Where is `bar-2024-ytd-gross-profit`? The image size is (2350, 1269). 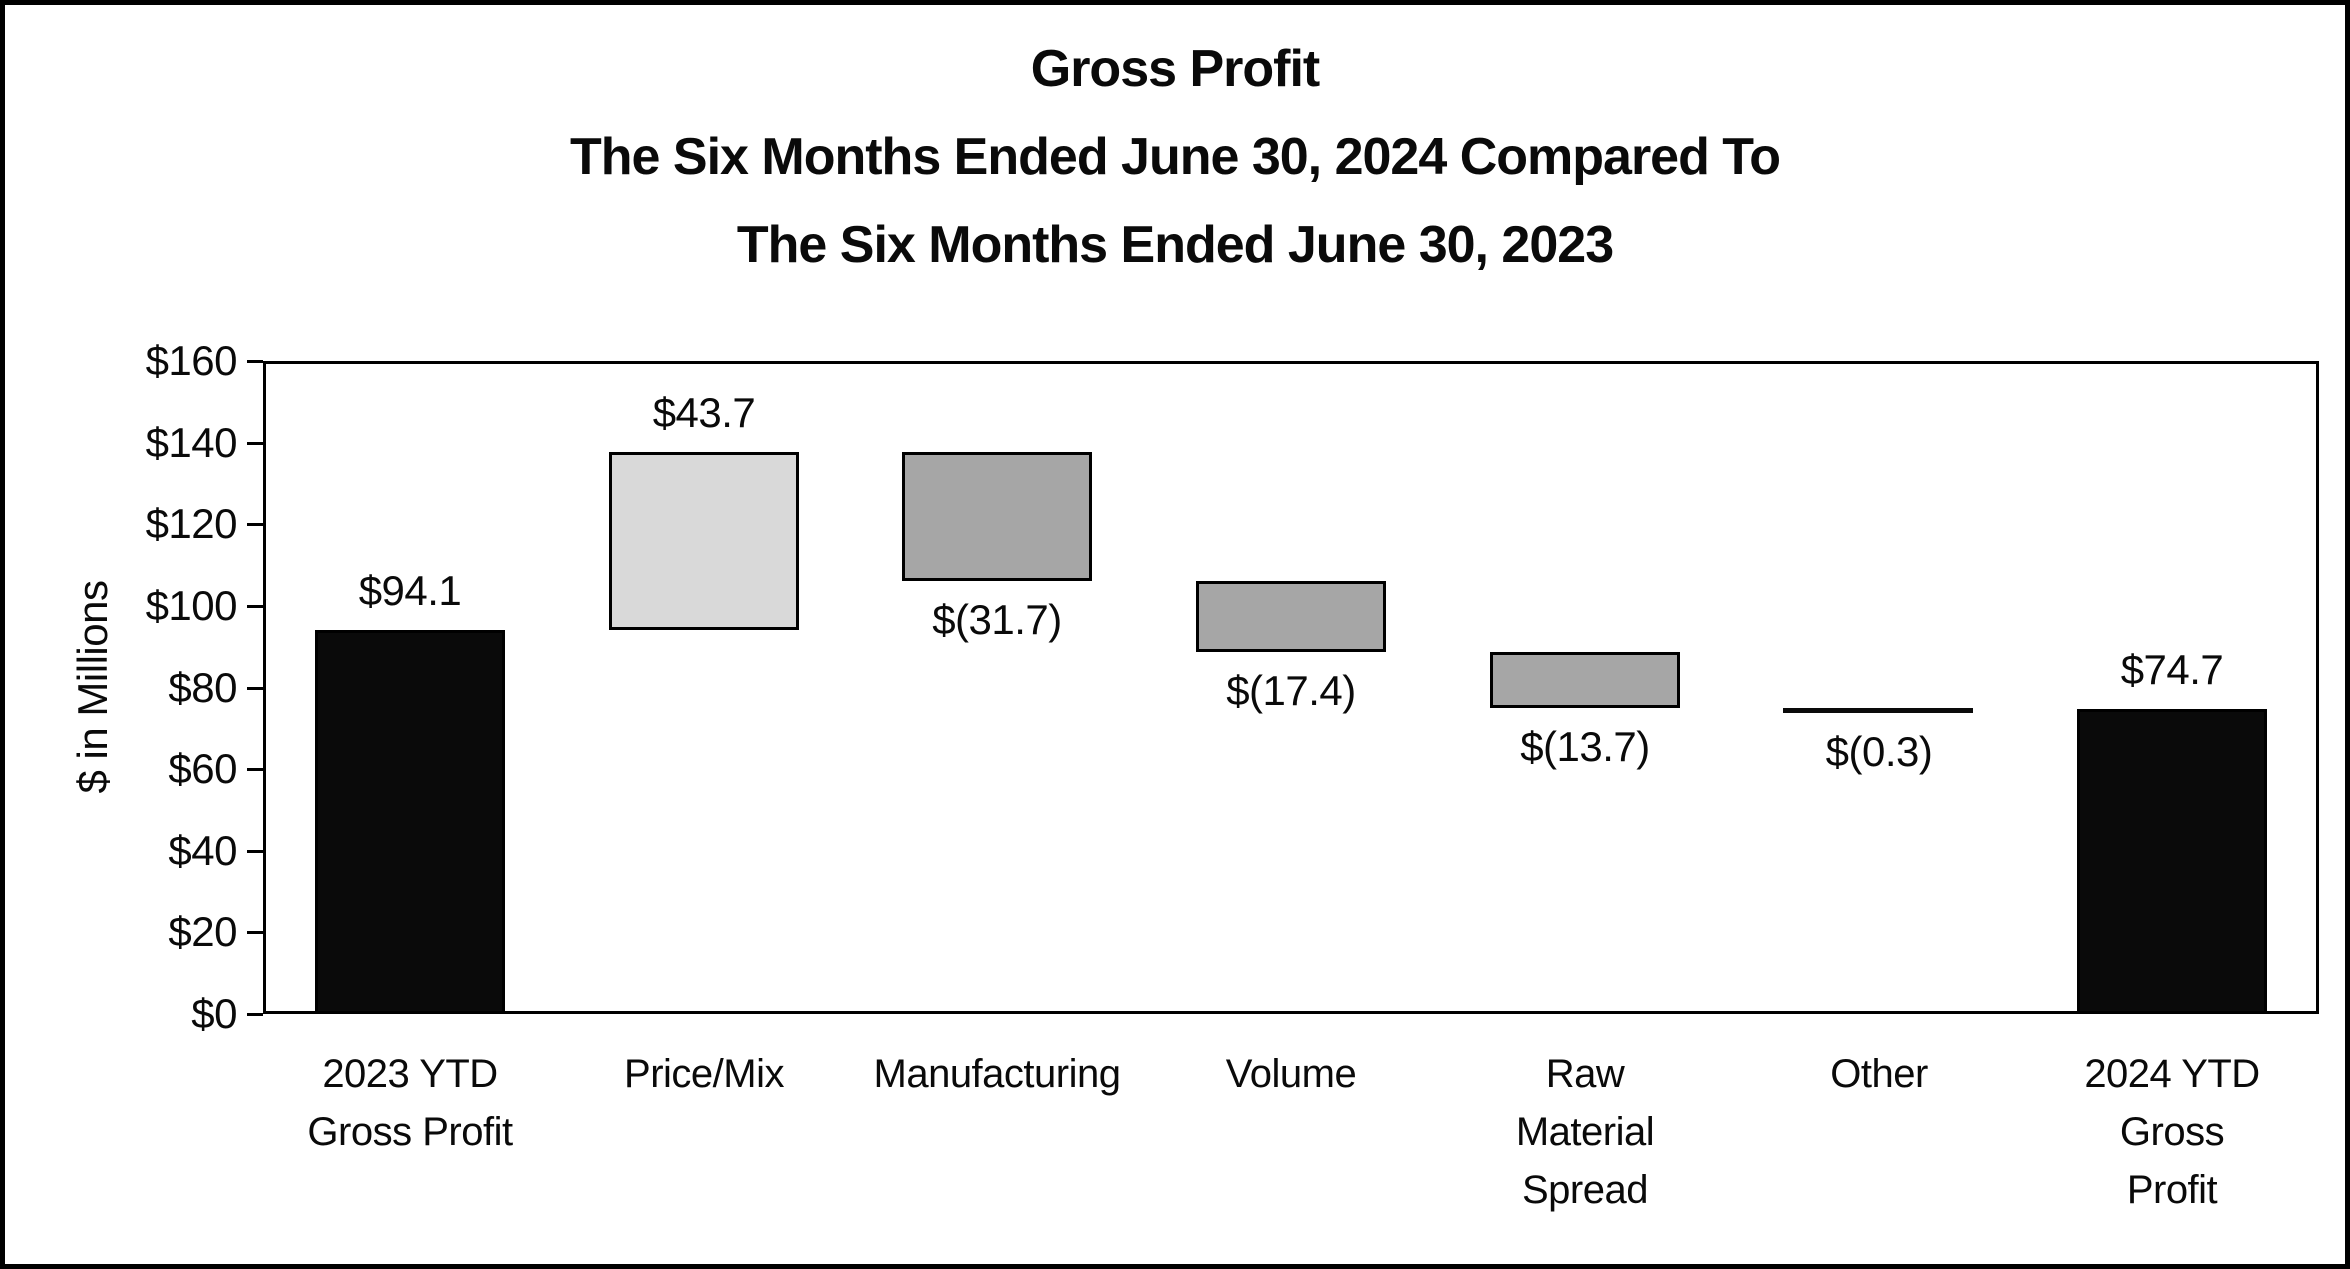
bar-2024-ytd-gross-profit is located at coordinates (2172, 861).